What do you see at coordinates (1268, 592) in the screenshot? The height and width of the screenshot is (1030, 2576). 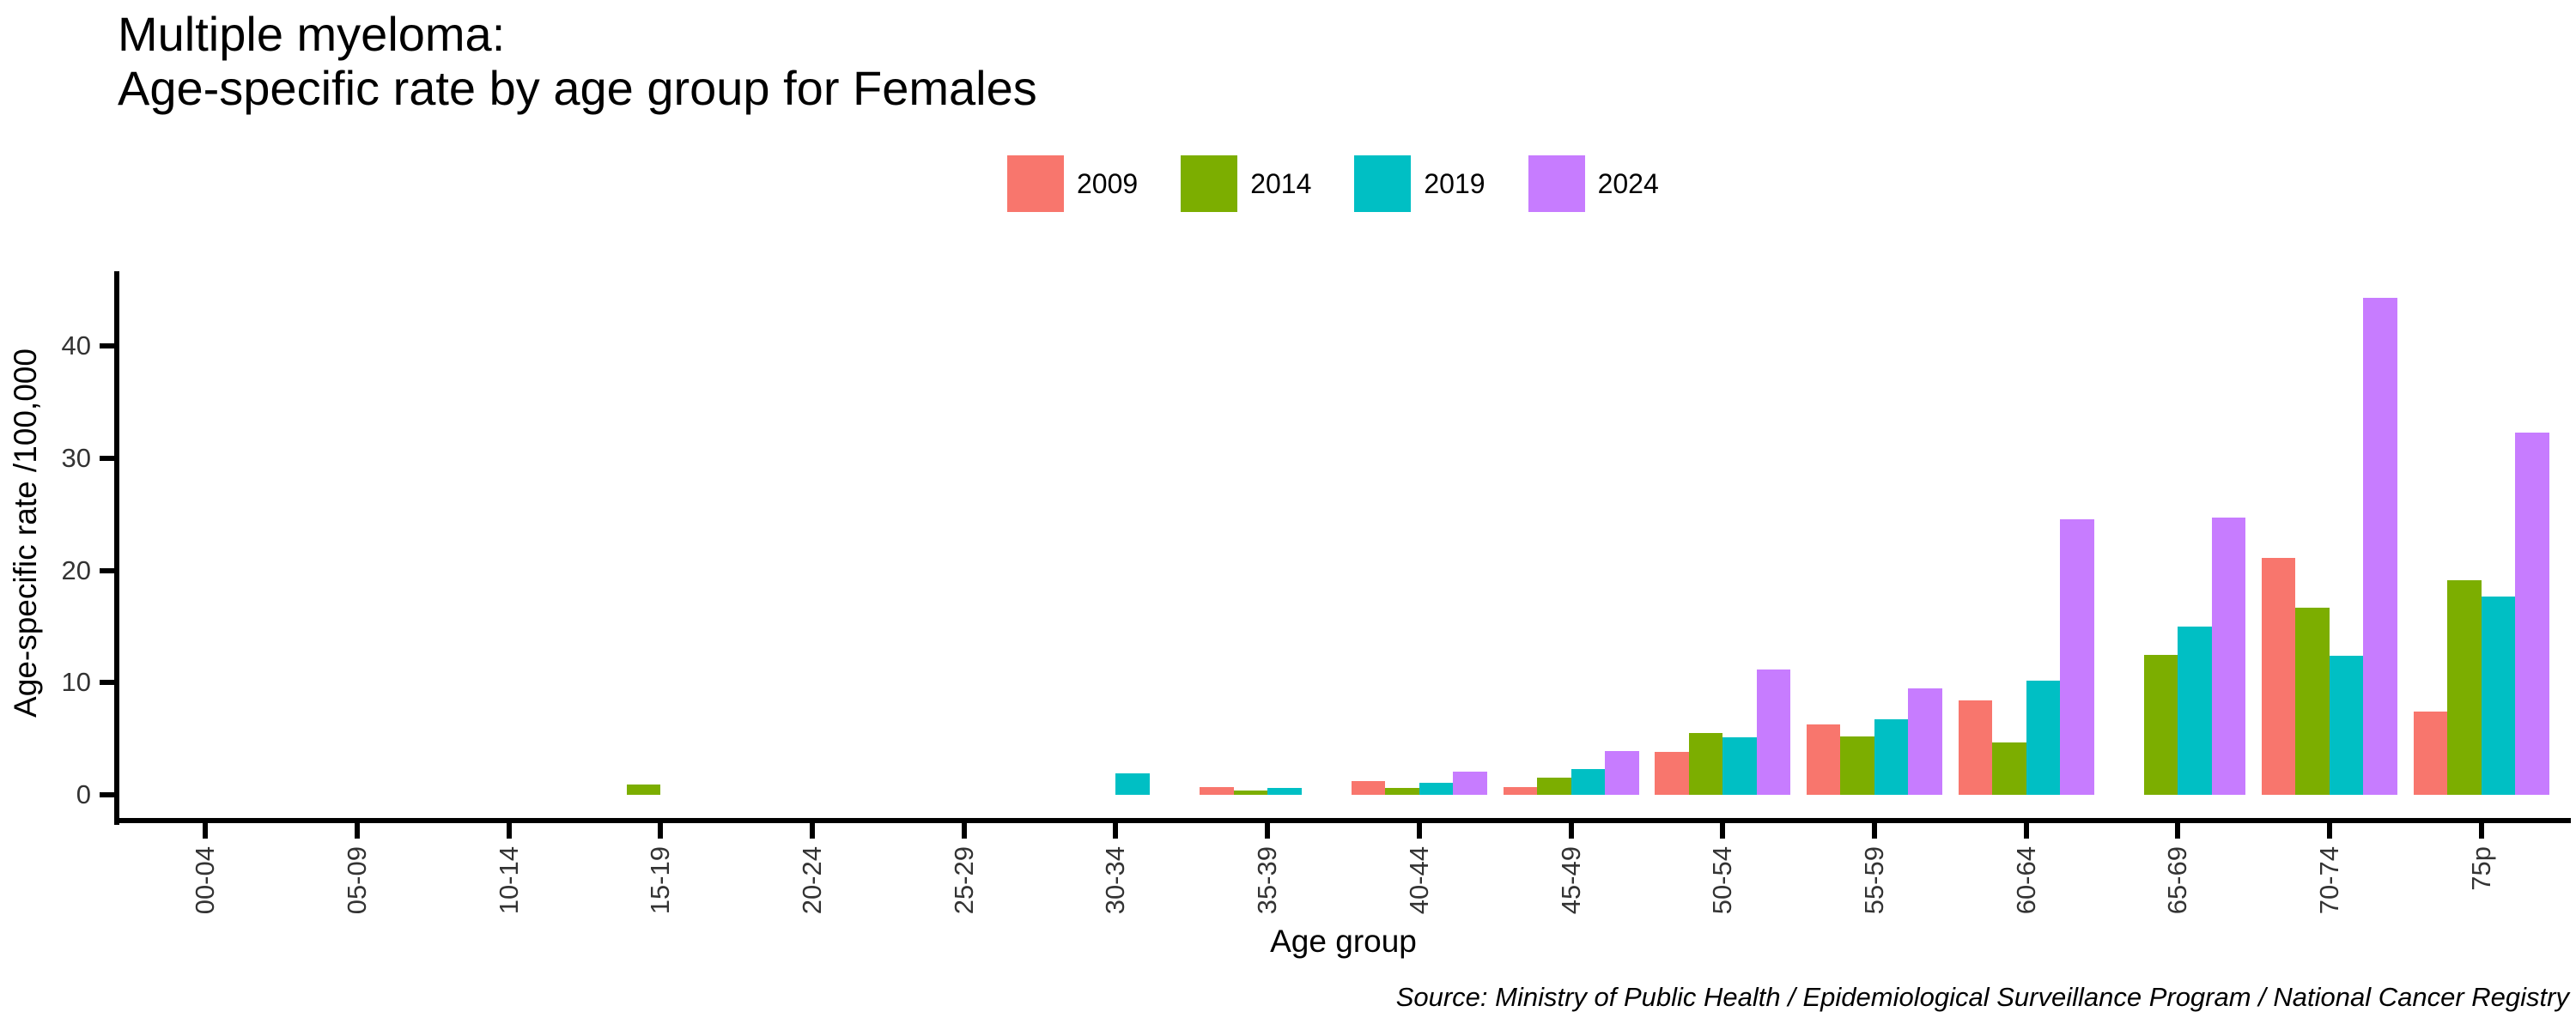 I see `bar-group-35-39: 35-39` at bounding box center [1268, 592].